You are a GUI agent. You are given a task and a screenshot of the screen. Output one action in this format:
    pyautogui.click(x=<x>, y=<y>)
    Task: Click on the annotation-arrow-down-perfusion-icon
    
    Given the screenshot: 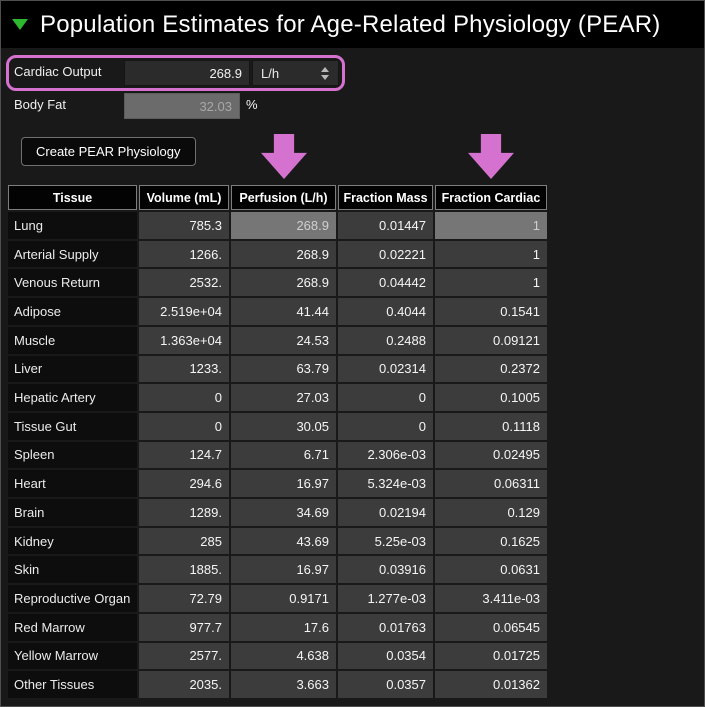 What is the action you would take?
    pyautogui.click(x=284, y=156)
    